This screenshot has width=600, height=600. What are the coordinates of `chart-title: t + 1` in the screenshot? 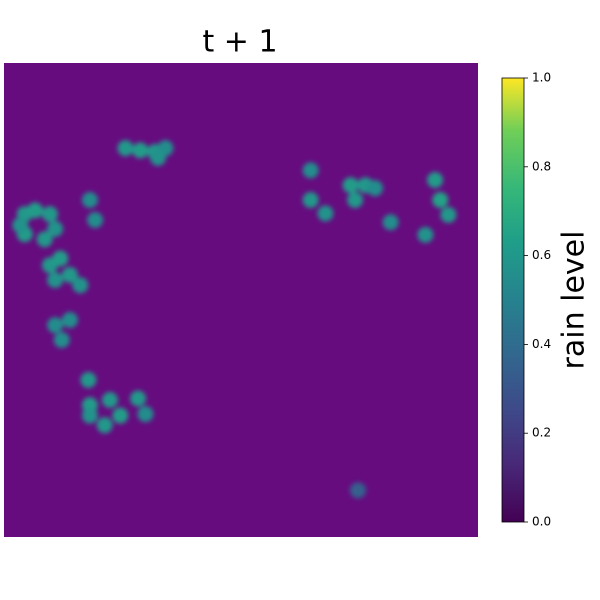 It's located at (239, 42).